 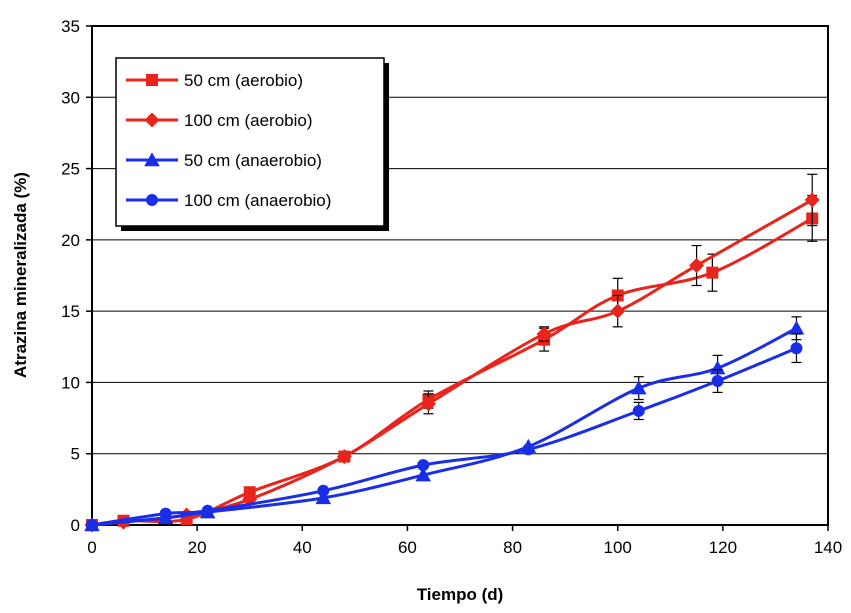 What do you see at coordinates (257, 200) in the screenshot?
I see `legend-label: 100 cm (anaerobio)` at bounding box center [257, 200].